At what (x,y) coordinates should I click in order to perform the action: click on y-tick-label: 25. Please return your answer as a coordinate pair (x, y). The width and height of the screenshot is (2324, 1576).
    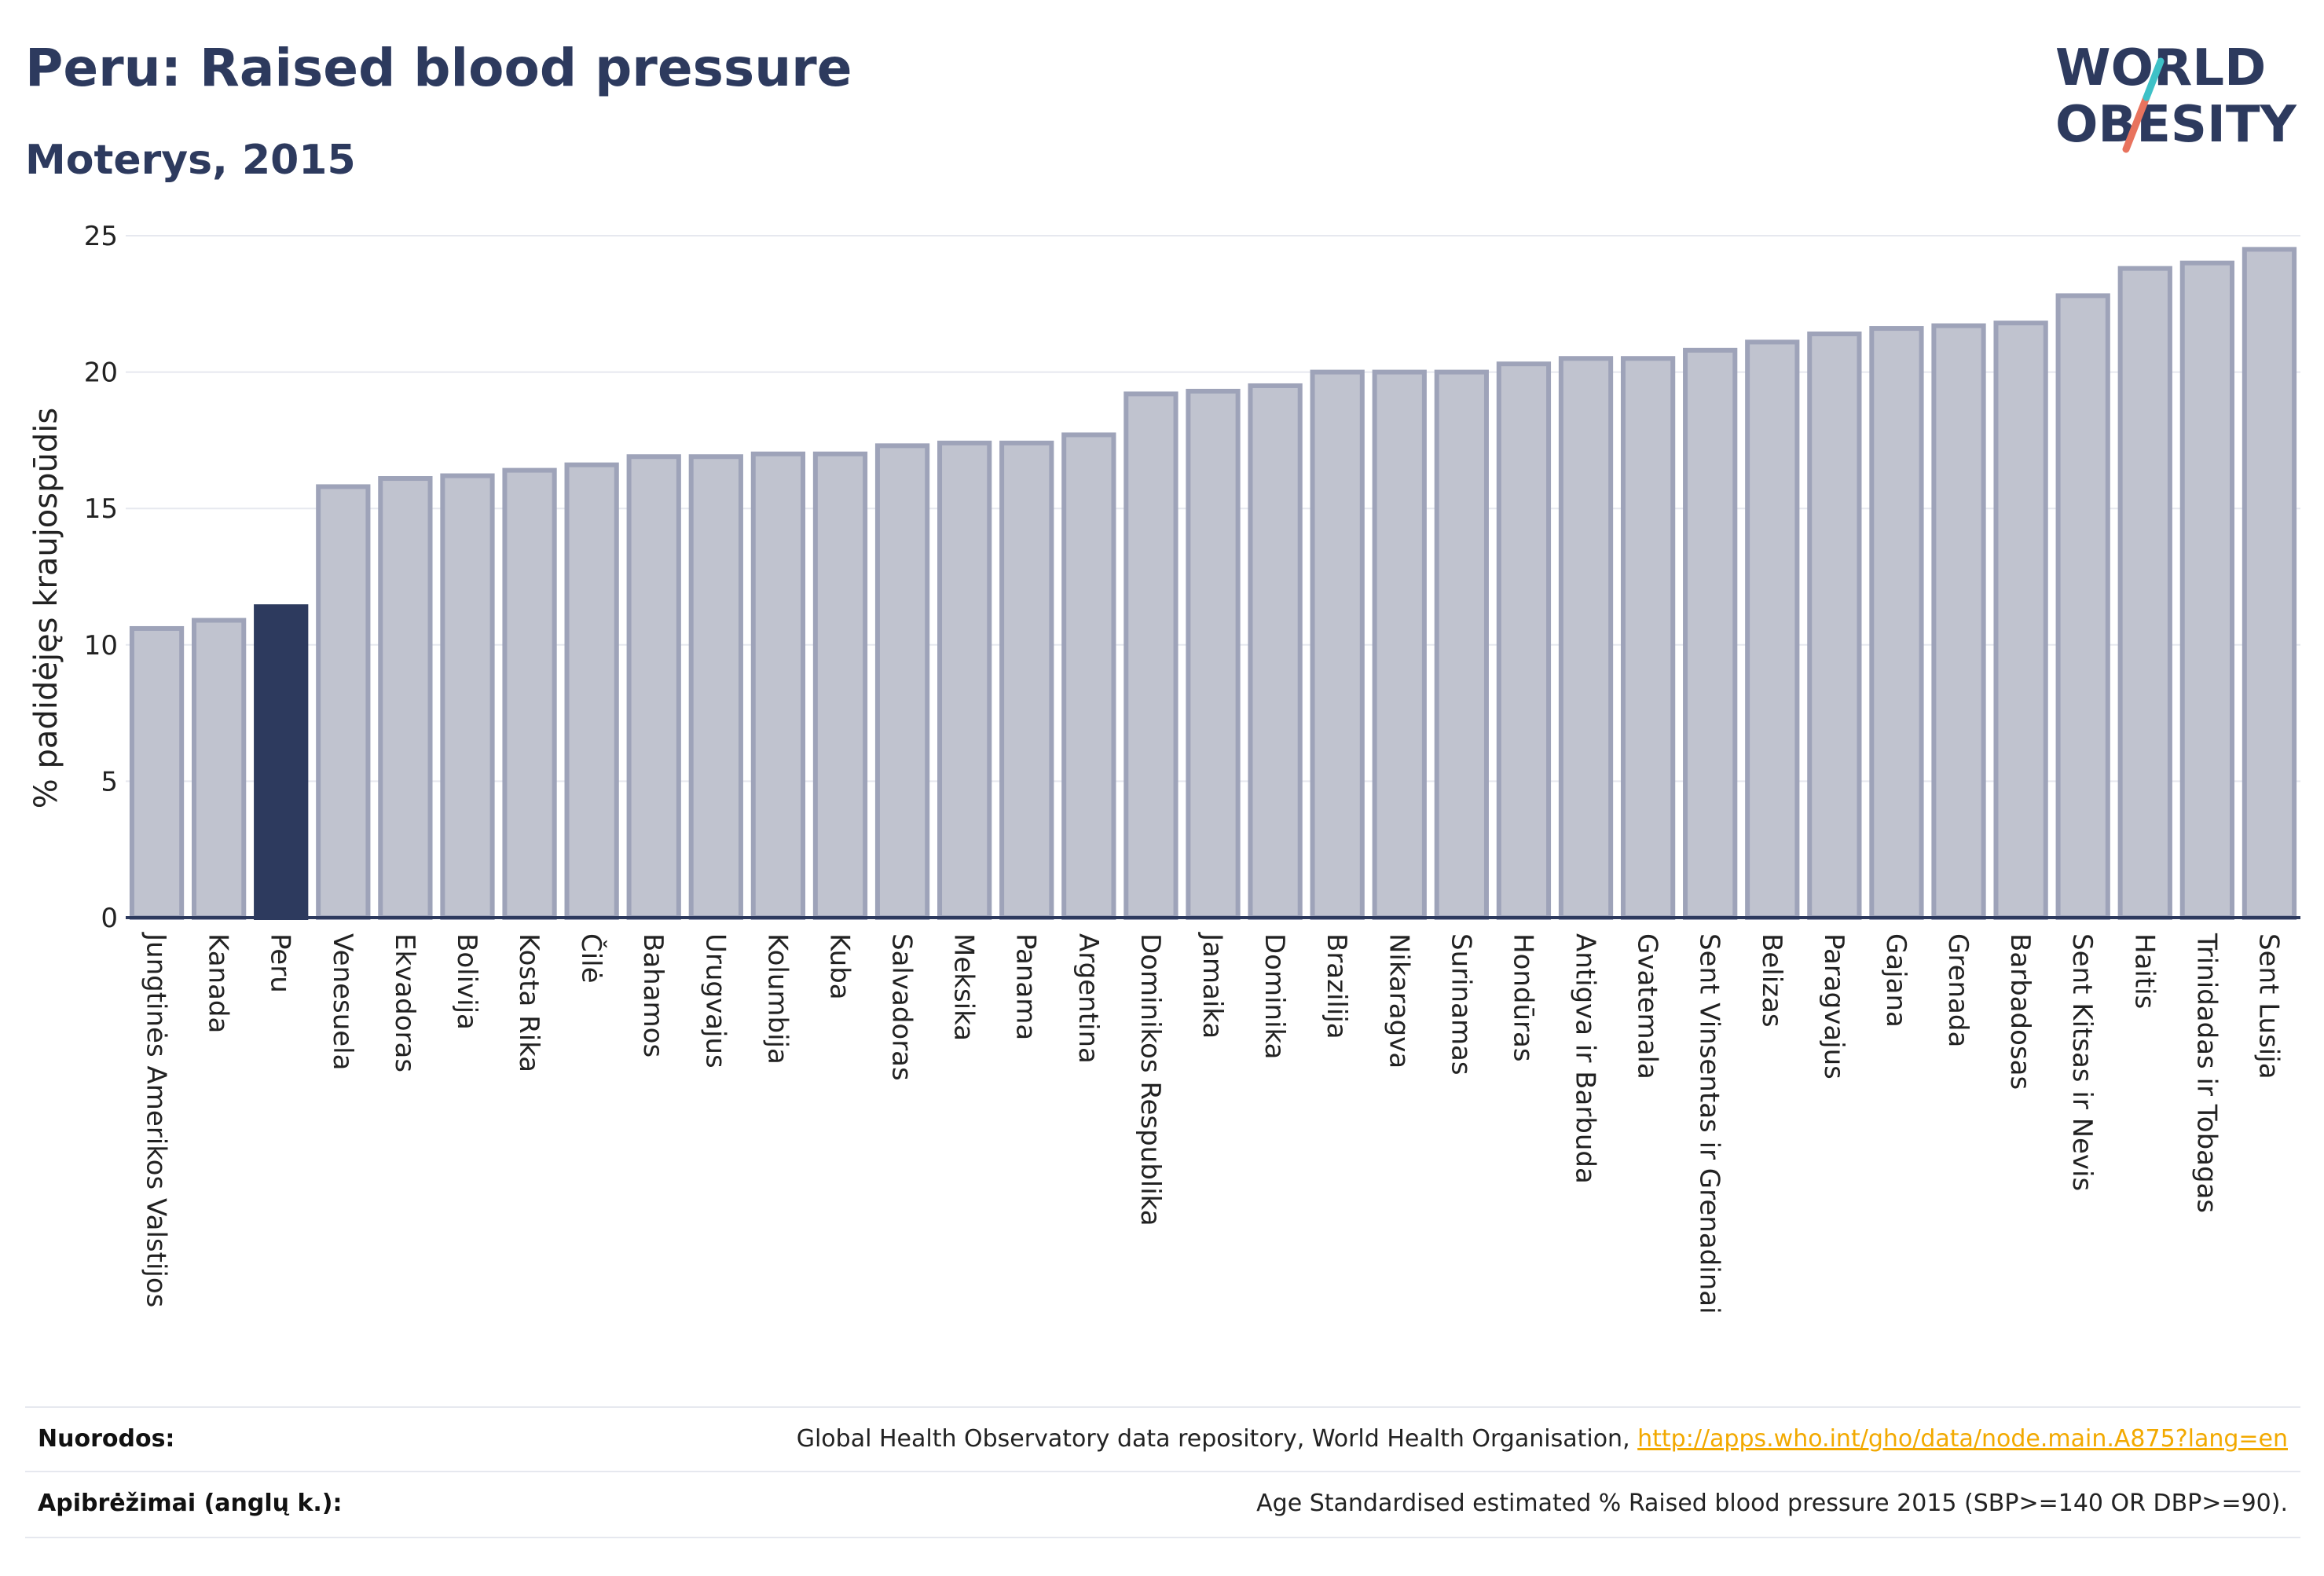
    Looking at the image, I should click on (101, 236).